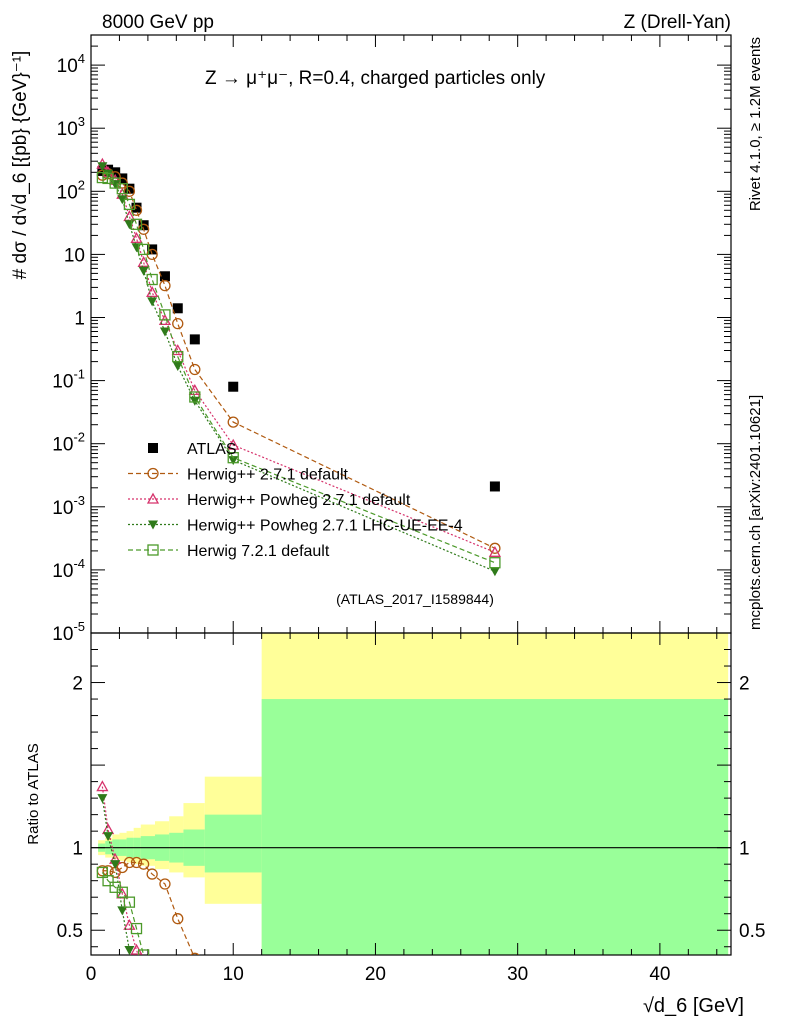 This screenshot has height=1024, width=786. Describe the element at coordinates (68, 632) in the screenshot. I see `y-tick-label: 10⁻⁵` at that location.